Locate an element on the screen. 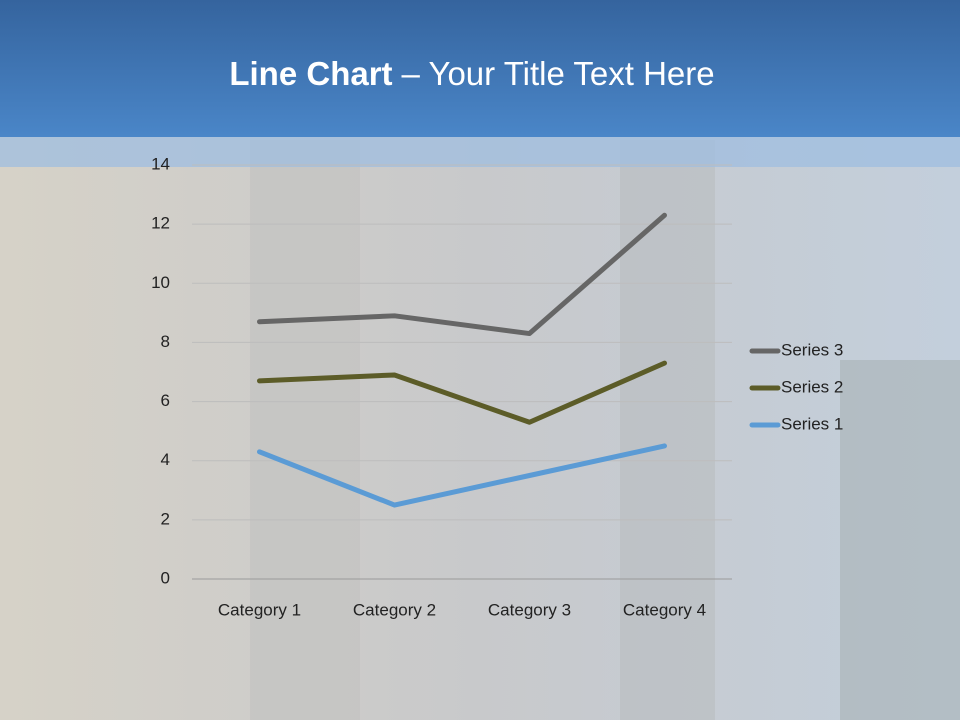 The width and height of the screenshot is (960, 720). title-rest: – Your Title Text Here is located at coordinates (558, 73).